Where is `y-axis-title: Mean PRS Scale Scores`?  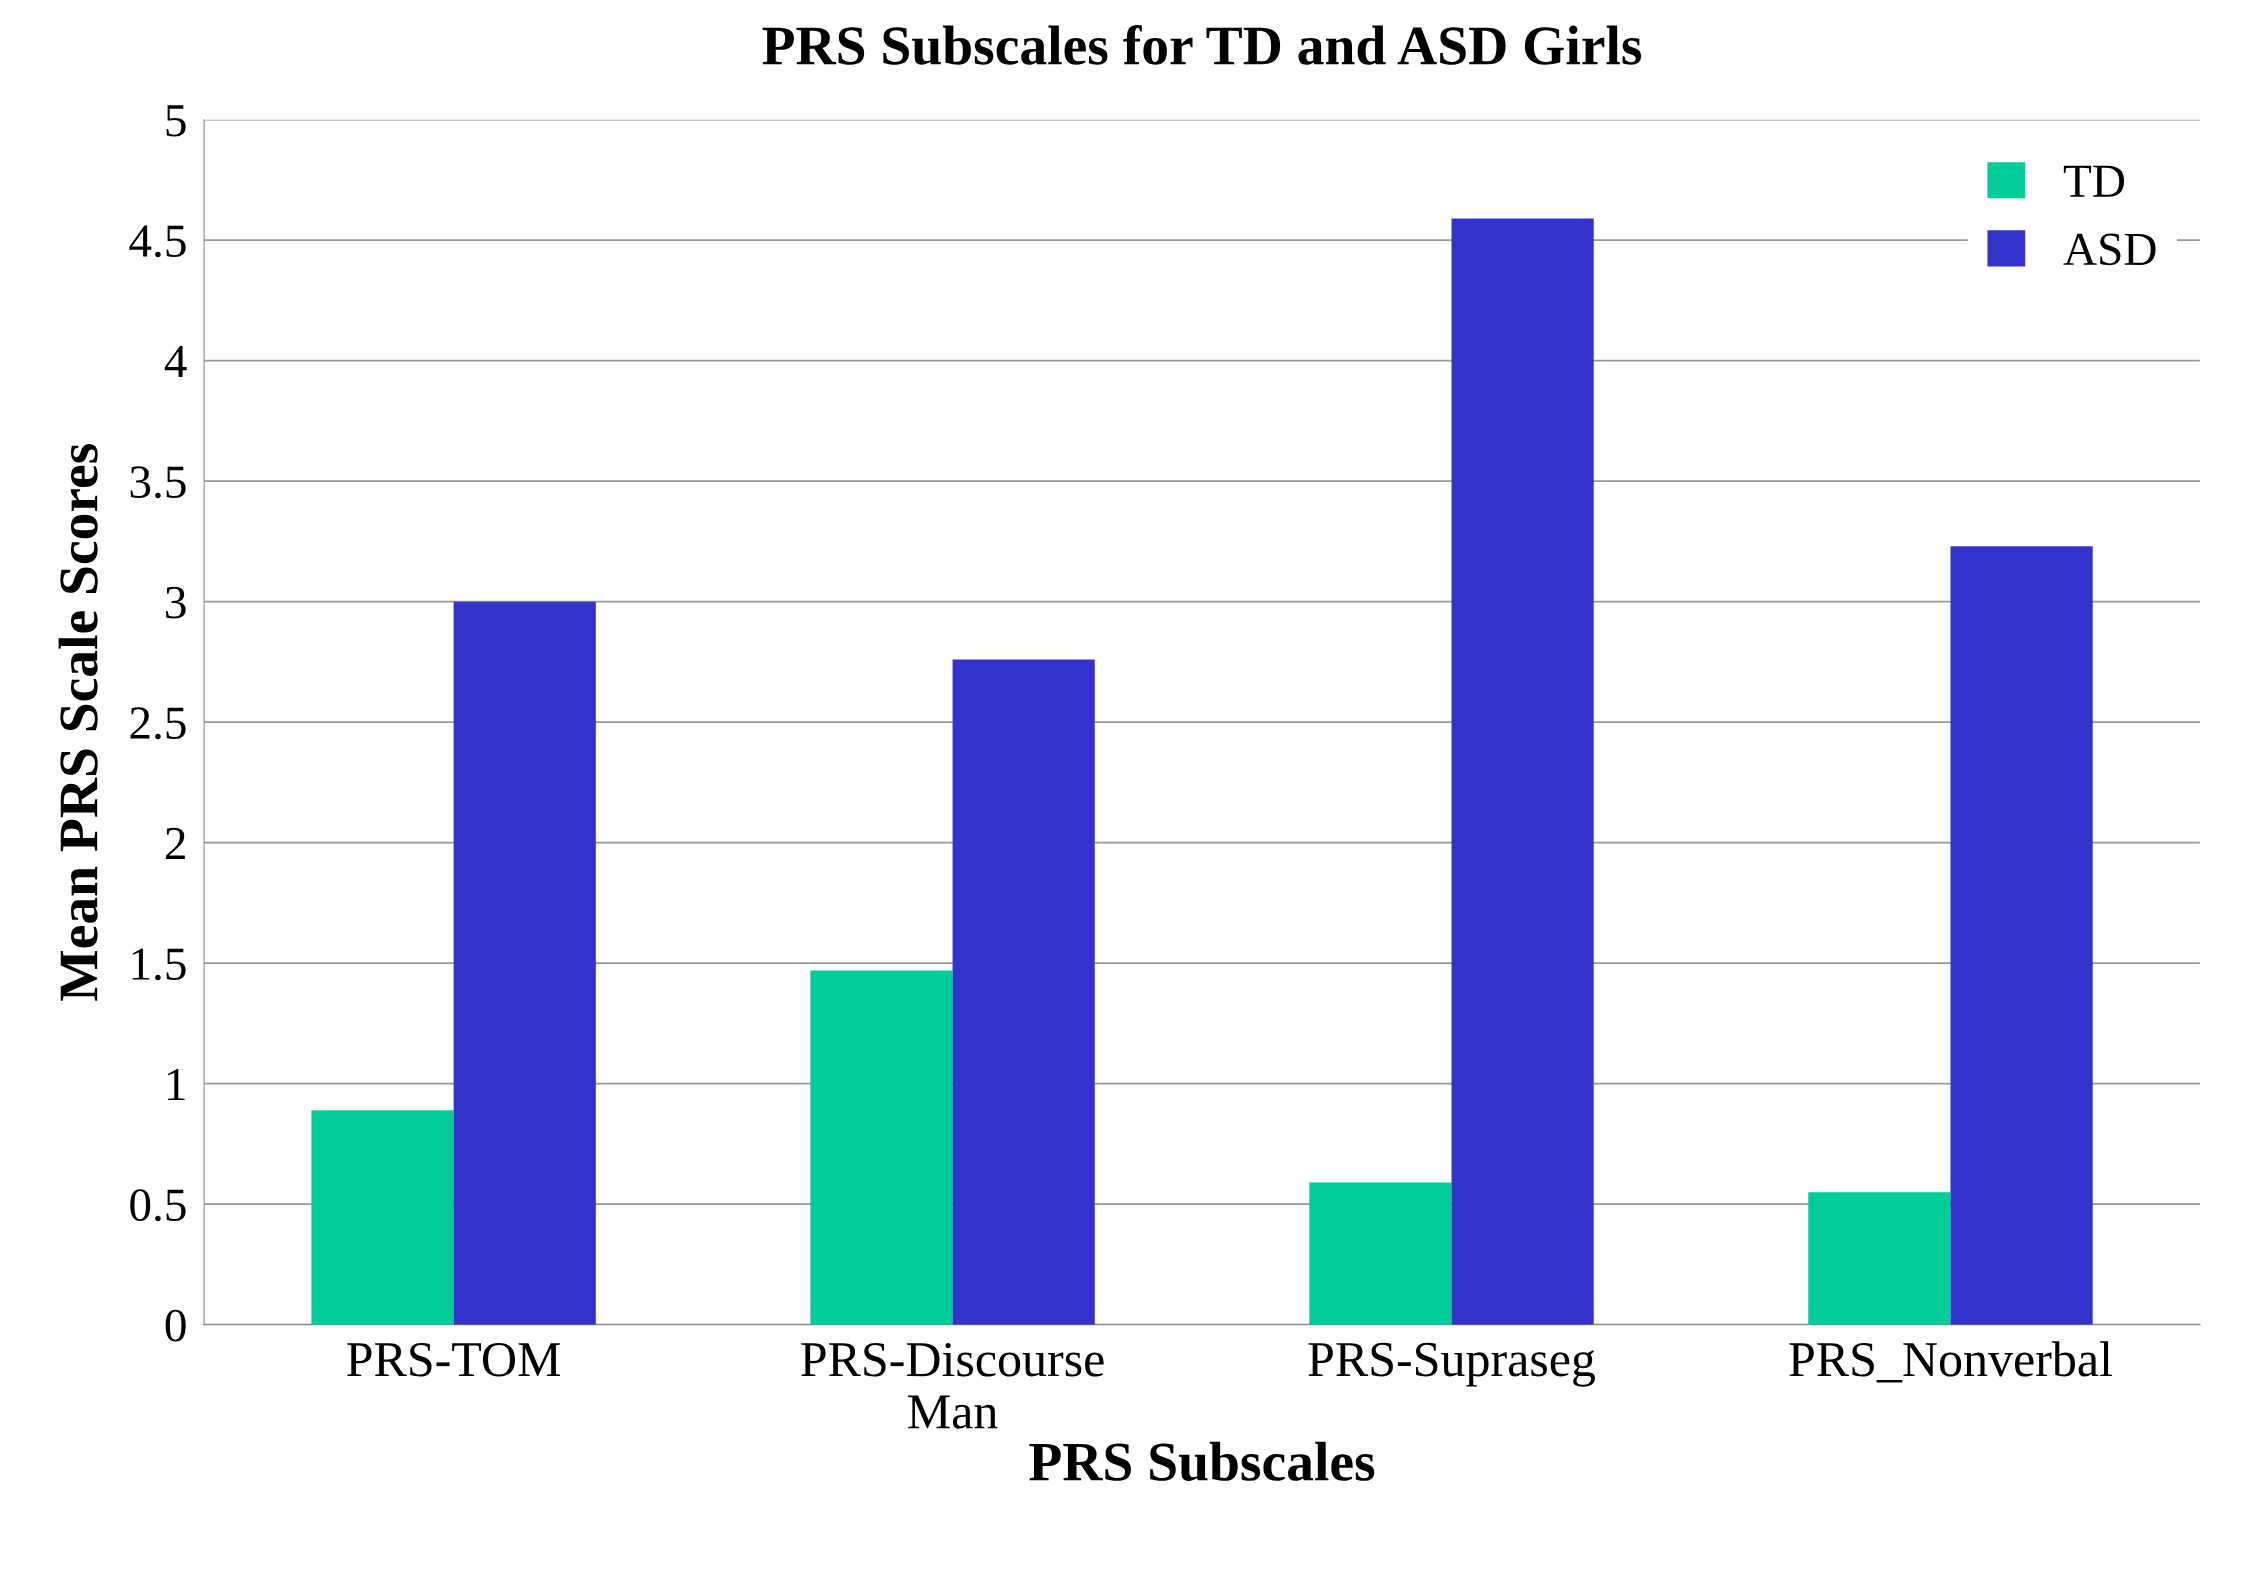 y-axis-title: Mean PRS Scale Scores is located at coordinates (78, 722).